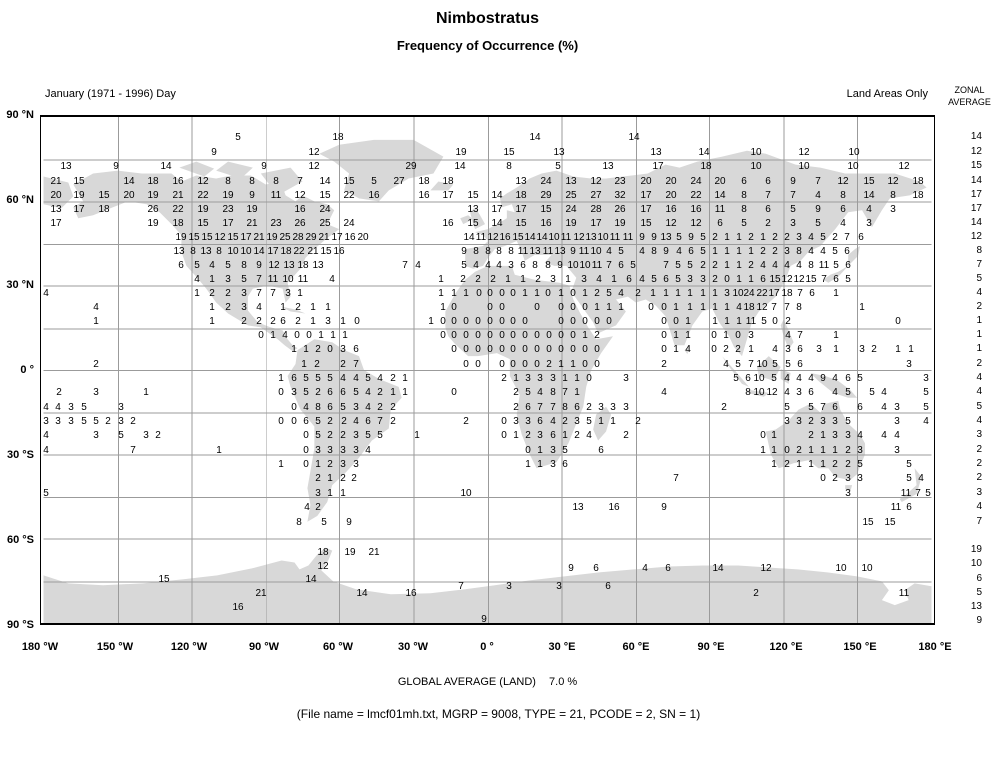  What do you see at coordinates (349, 223) in the screenshot?
I see `grid-value: 24` at bounding box center [349, 223].